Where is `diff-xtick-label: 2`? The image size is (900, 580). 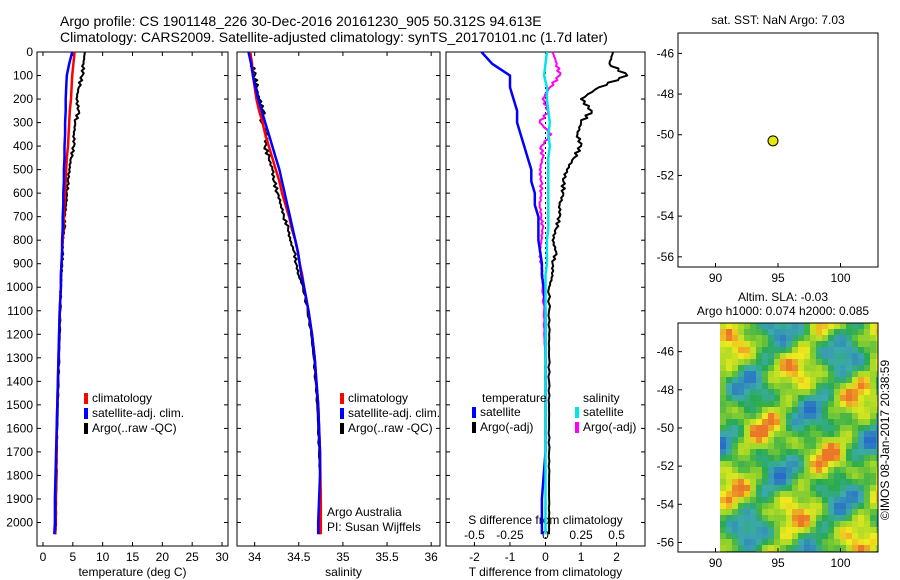
diff-xtick-label: 2 is located at coordinates (616, 557).